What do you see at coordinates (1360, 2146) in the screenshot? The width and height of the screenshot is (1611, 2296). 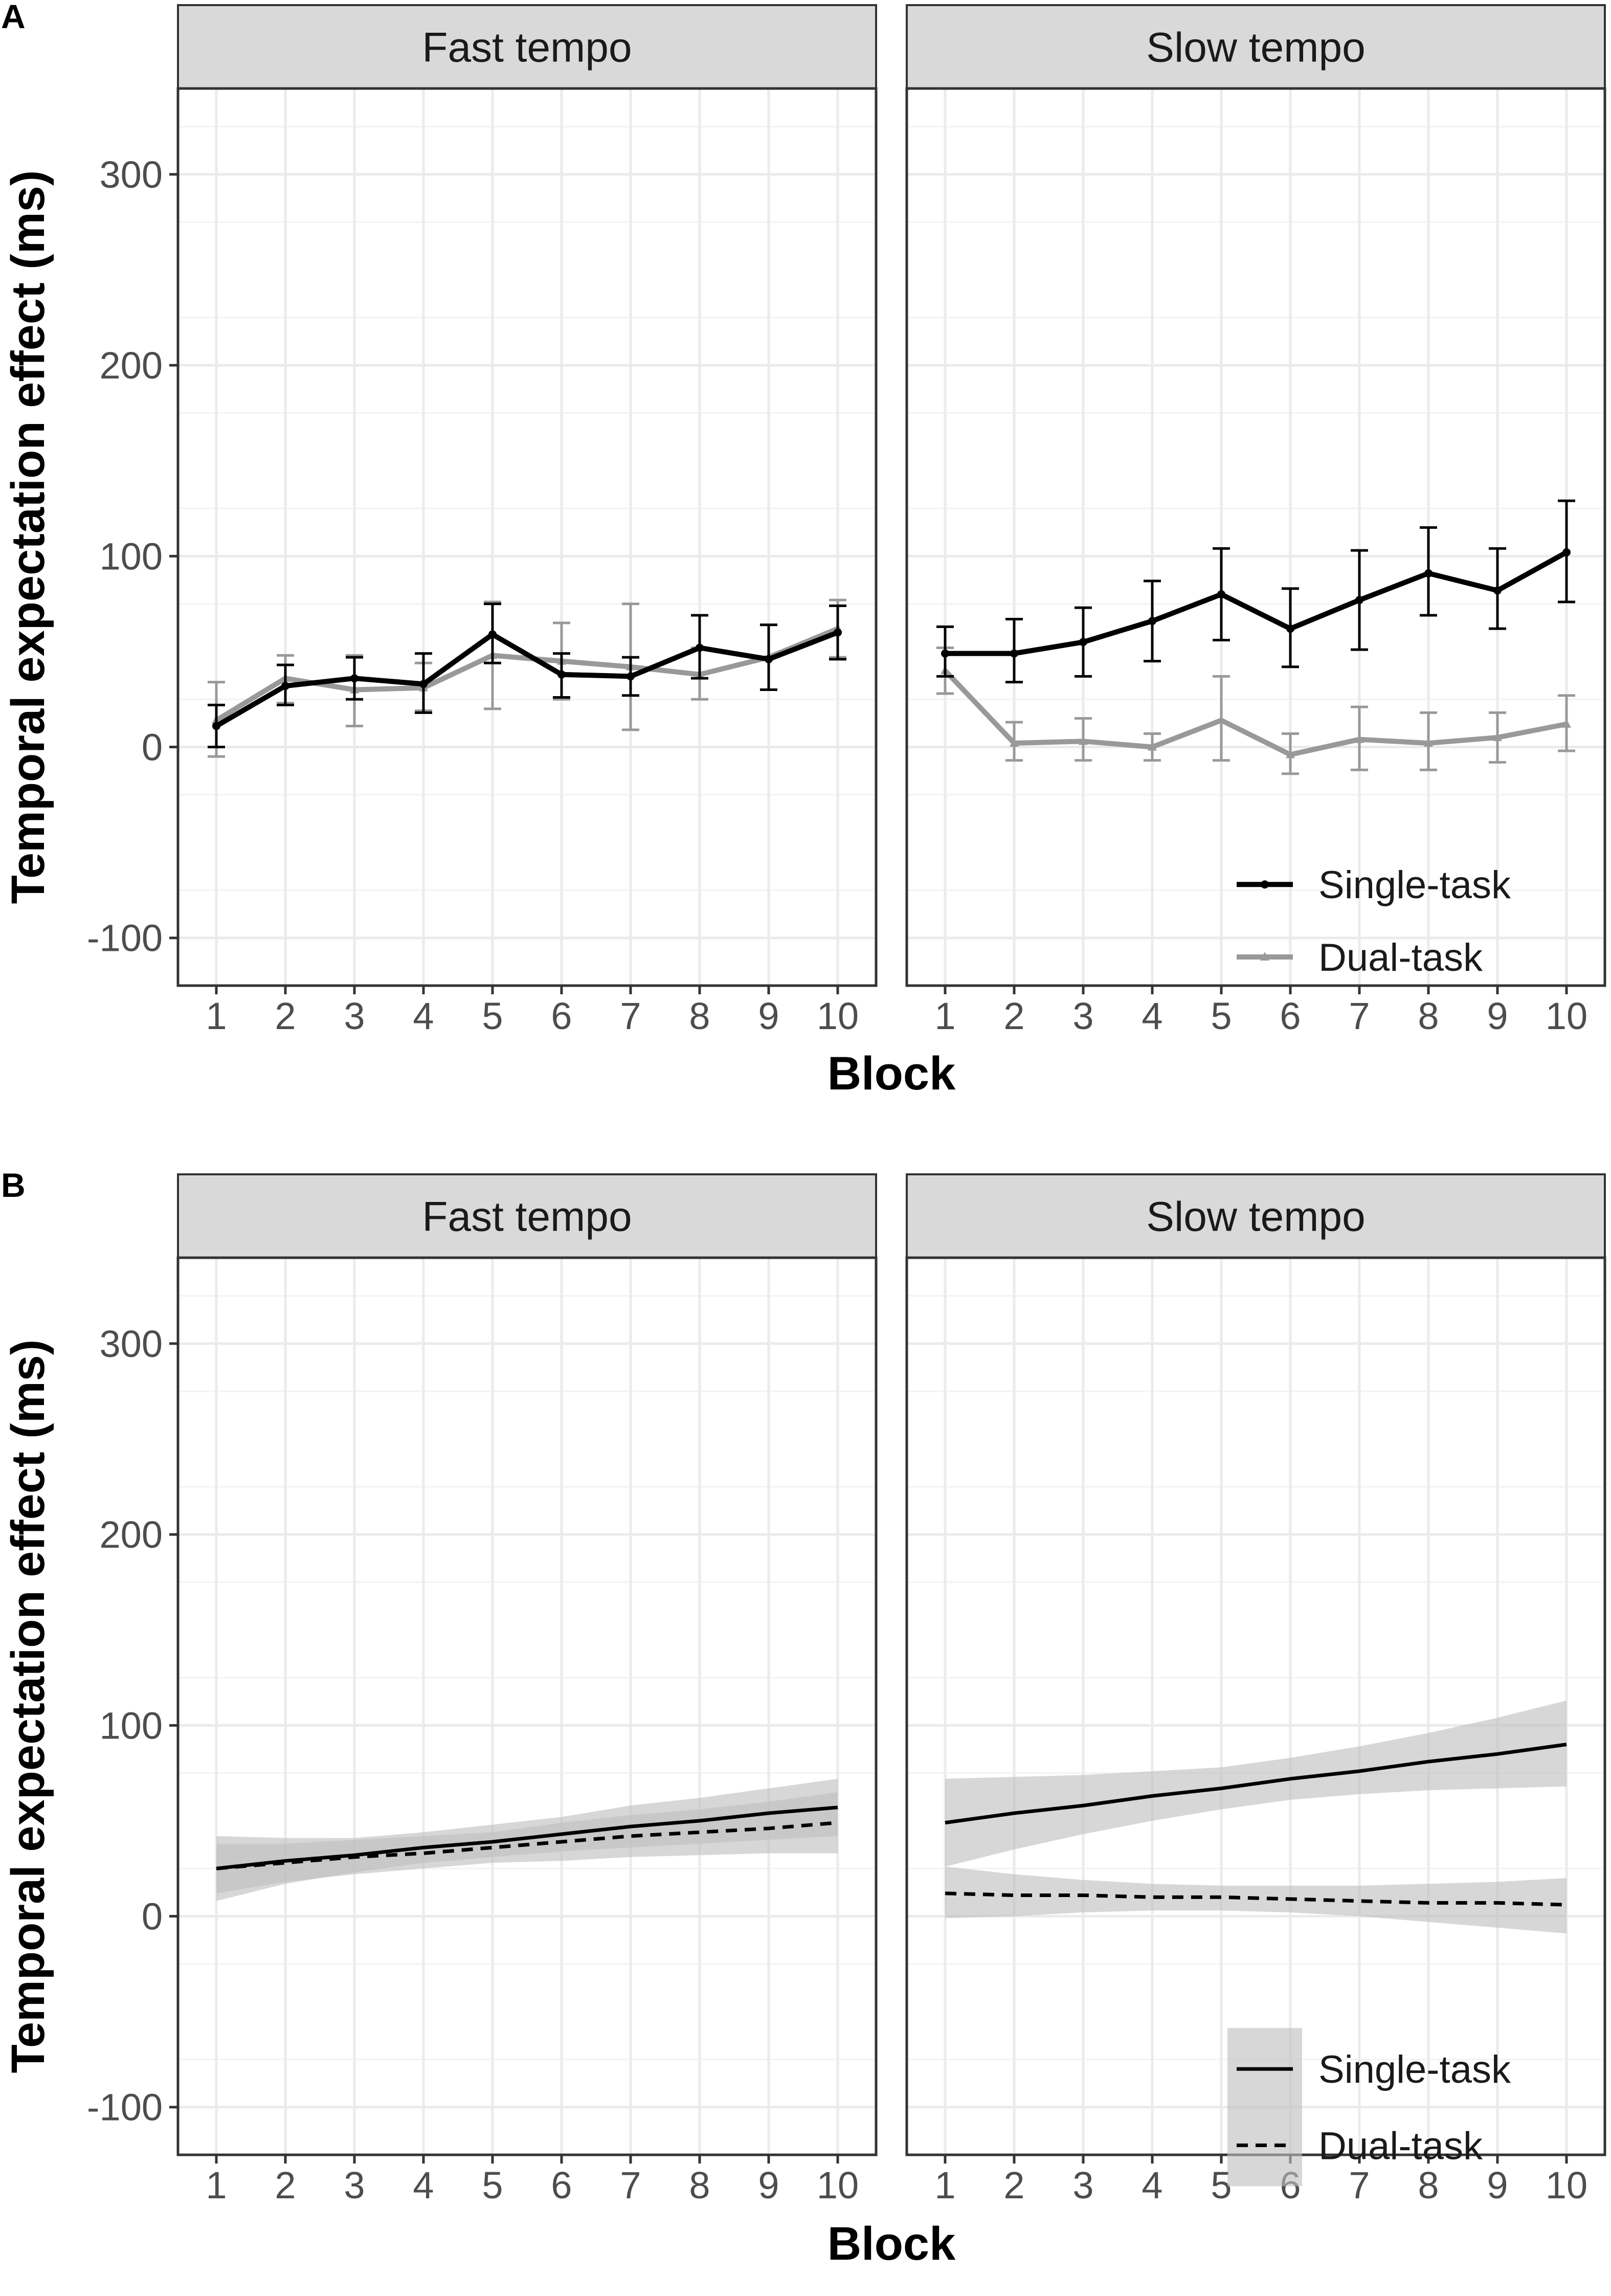 I see `legend-item-dual-task: Dual-task` at bounding box center [1360, 2146].